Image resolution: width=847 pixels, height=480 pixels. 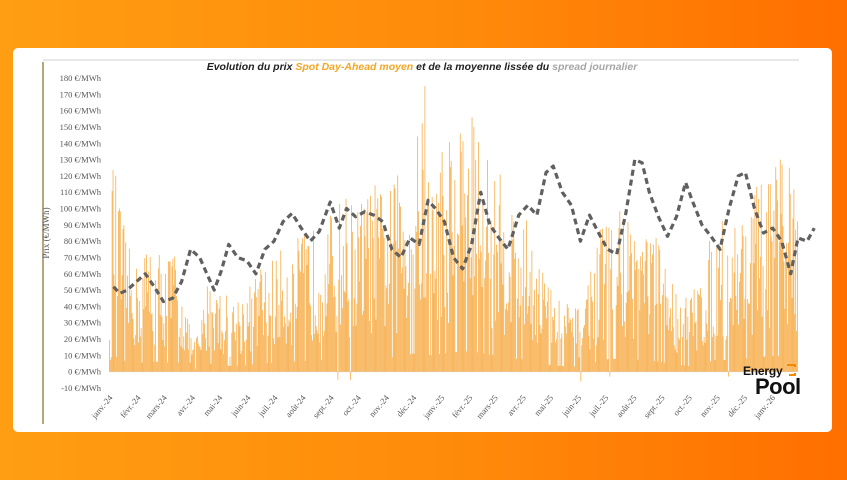 What do you see at coordinates (351, 404) in the screenshot?
I see `x-tick-label: oct.-24` at bounding box center [351, 404].